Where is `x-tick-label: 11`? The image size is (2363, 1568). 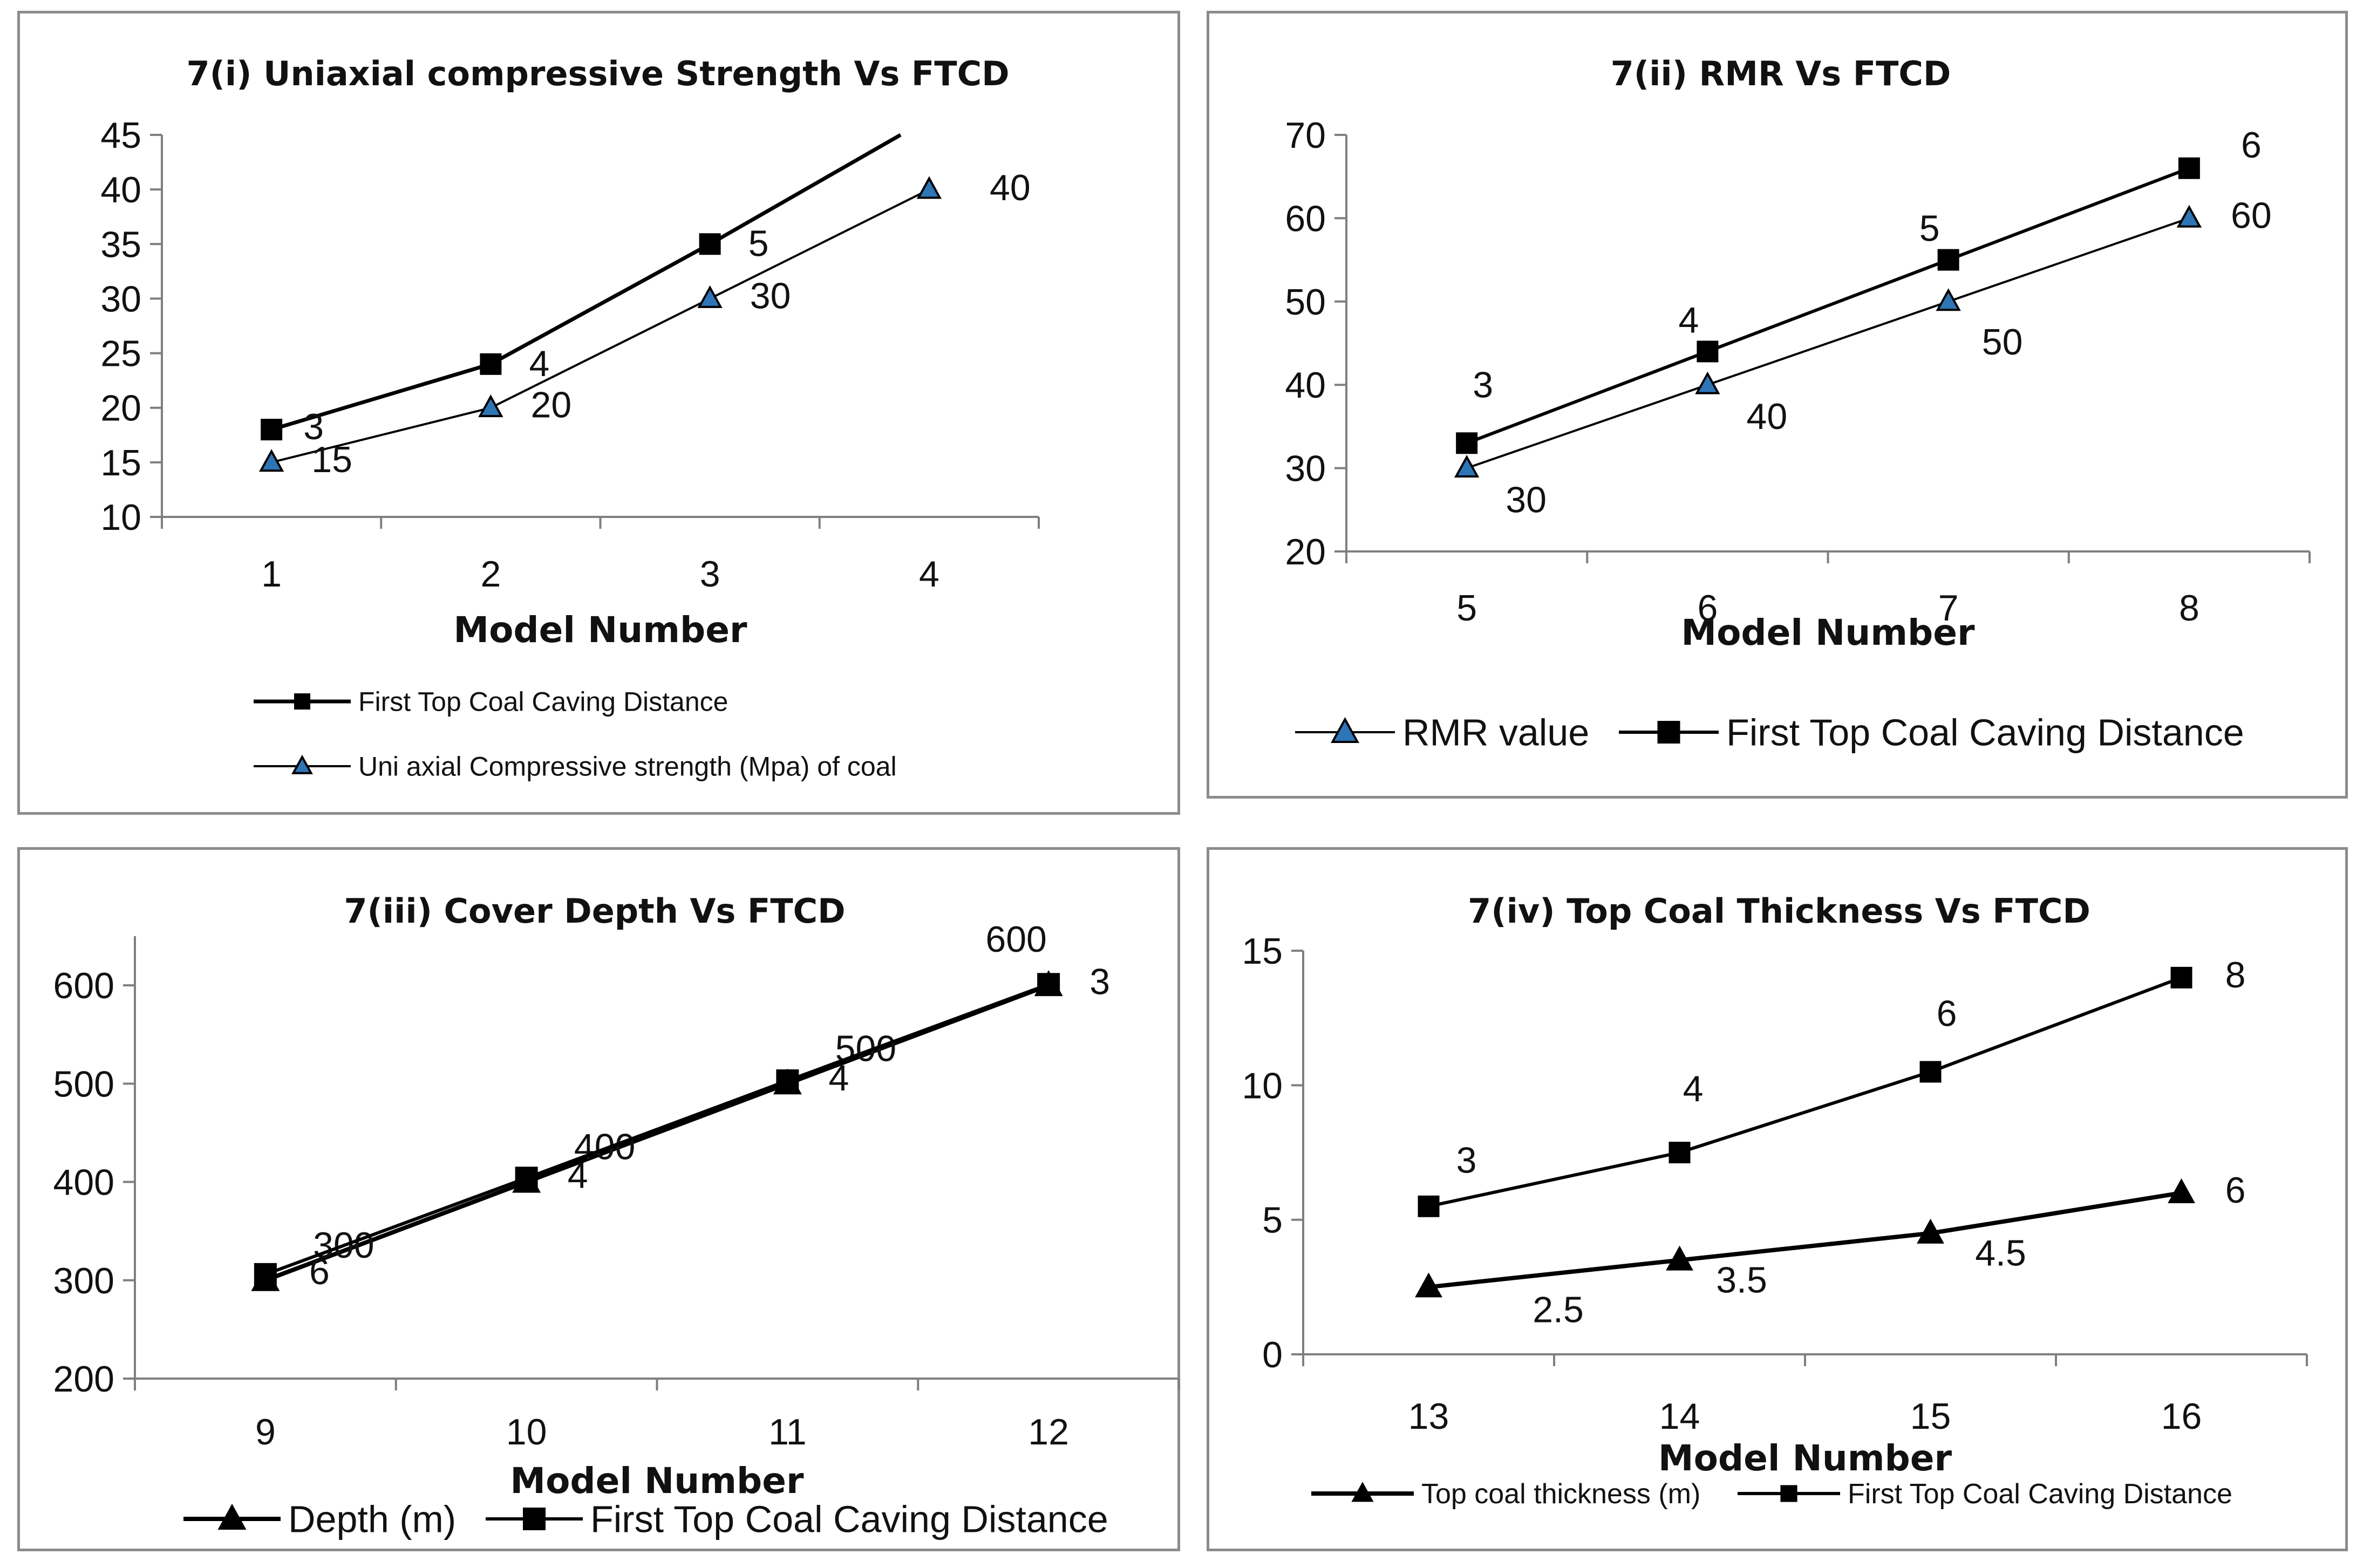 x-tick-label: 11 is located at coordinates (788, 1432).